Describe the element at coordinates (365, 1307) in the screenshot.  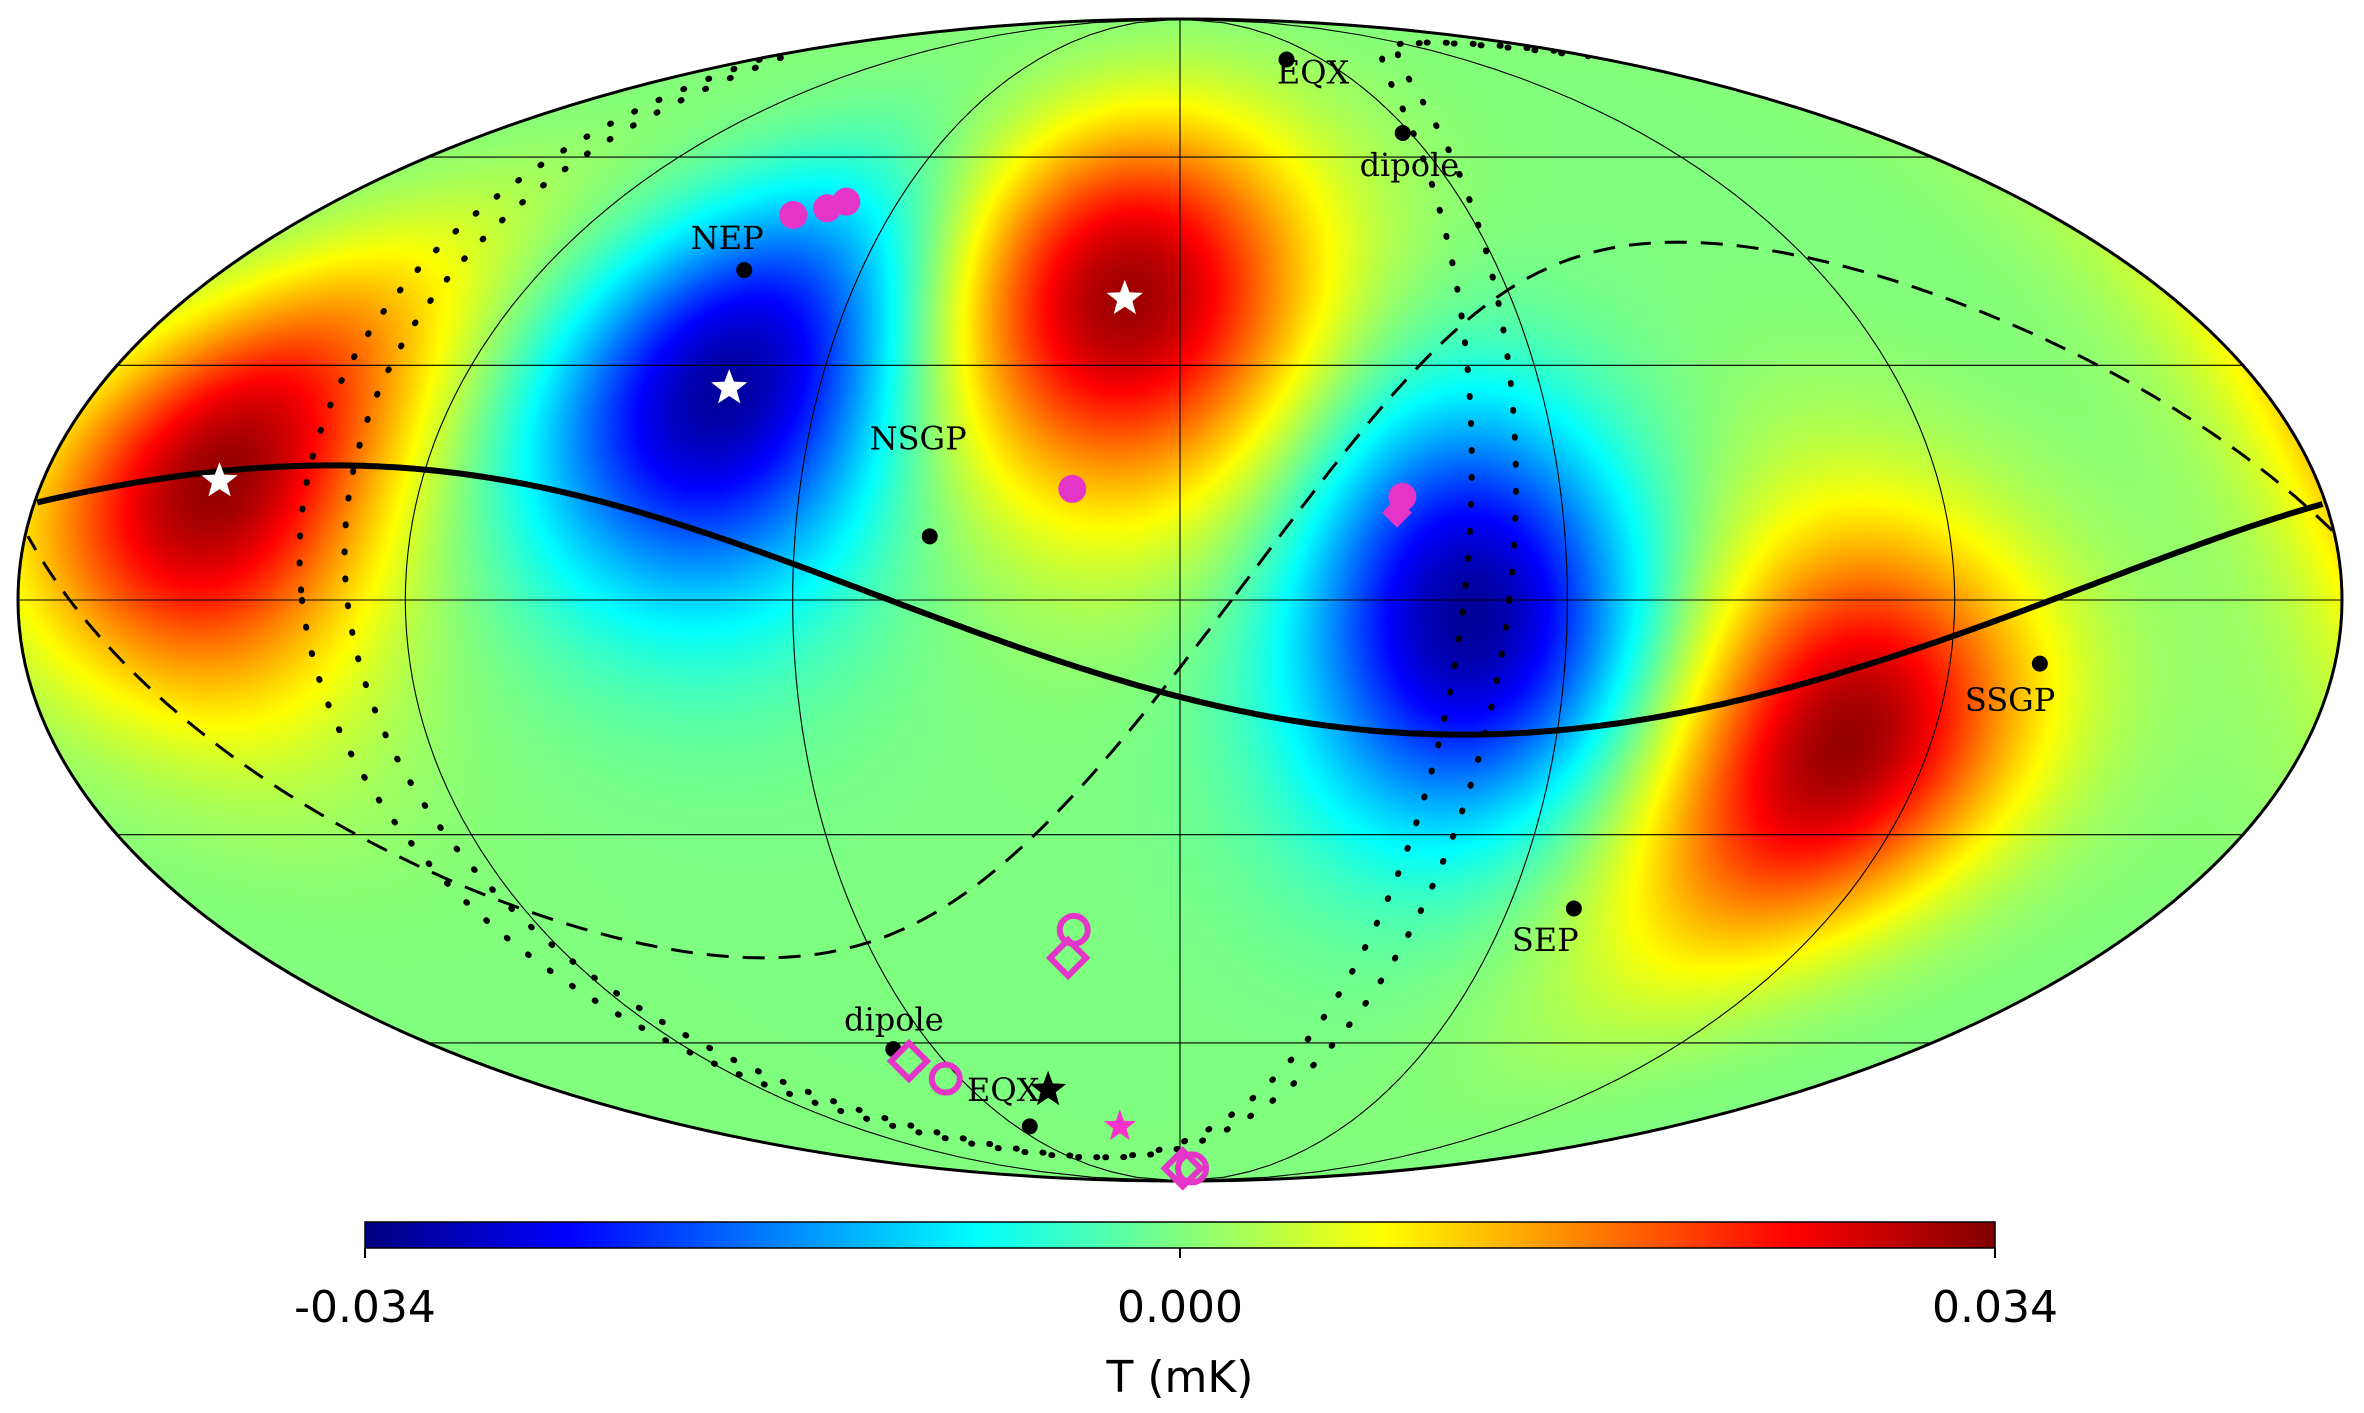
I see `colorbar-tick-label-min: -0.034` at that location.